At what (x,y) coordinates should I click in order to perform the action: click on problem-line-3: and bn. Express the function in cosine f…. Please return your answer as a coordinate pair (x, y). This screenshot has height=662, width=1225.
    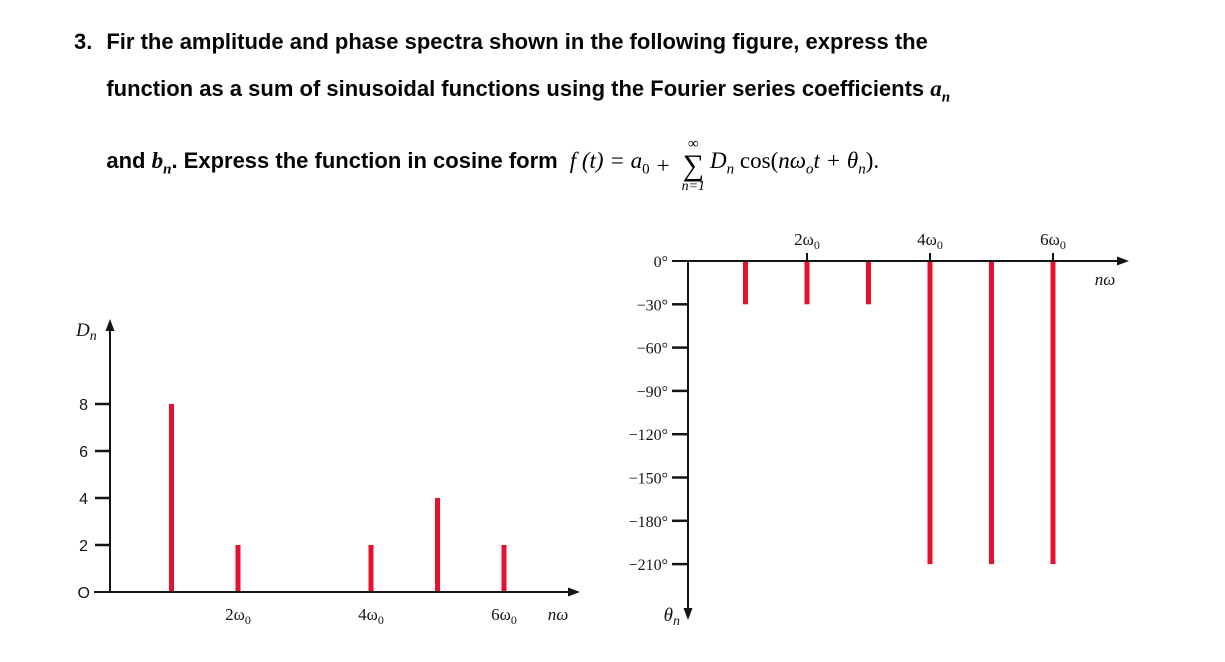
    Looking at the image, I should click on (528, 165).